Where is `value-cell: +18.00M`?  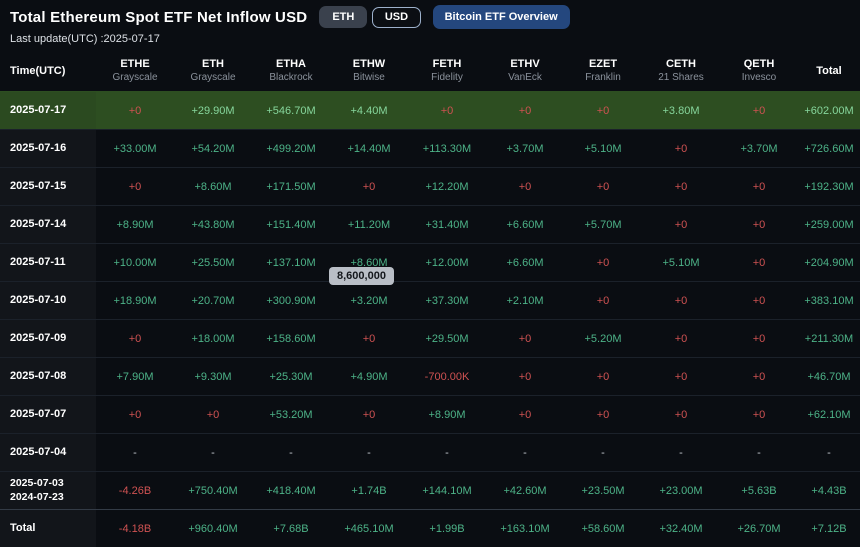 value-cell: +18.00M is located at coordinates (213, 339).